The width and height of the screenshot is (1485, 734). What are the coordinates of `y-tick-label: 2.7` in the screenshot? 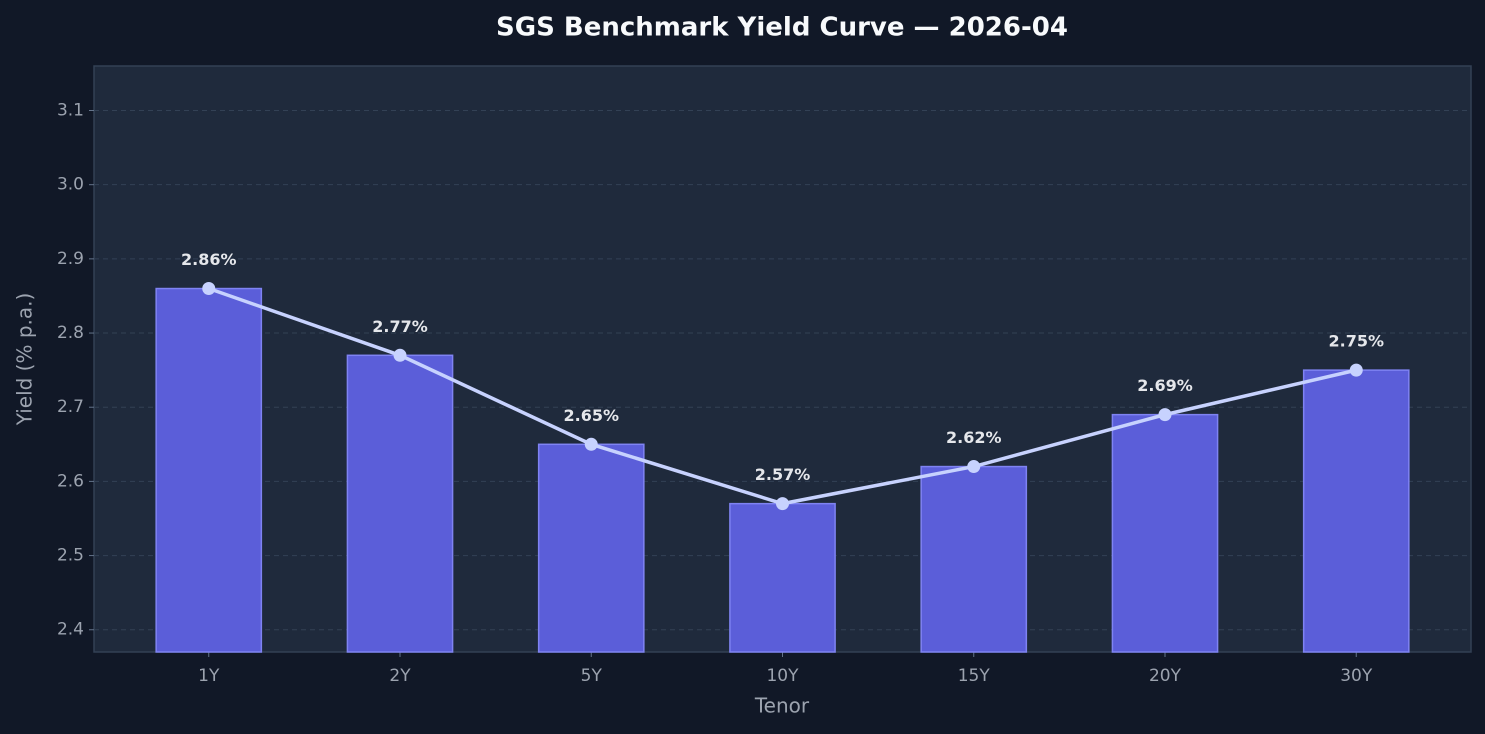 It's located at (70, 407).